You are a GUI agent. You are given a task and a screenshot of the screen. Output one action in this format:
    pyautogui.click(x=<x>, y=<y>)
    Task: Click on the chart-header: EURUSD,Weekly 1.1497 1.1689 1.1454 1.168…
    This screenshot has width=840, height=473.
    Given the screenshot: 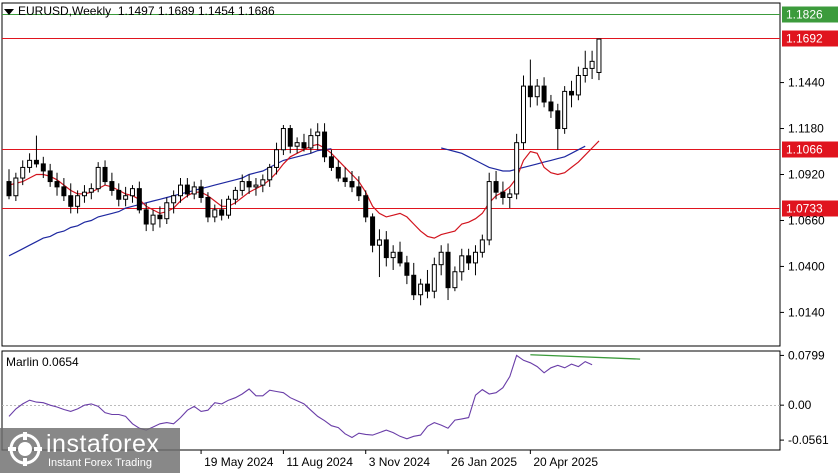 What is the action you would take?
    pyautogui.click(x=139, y=11)
    